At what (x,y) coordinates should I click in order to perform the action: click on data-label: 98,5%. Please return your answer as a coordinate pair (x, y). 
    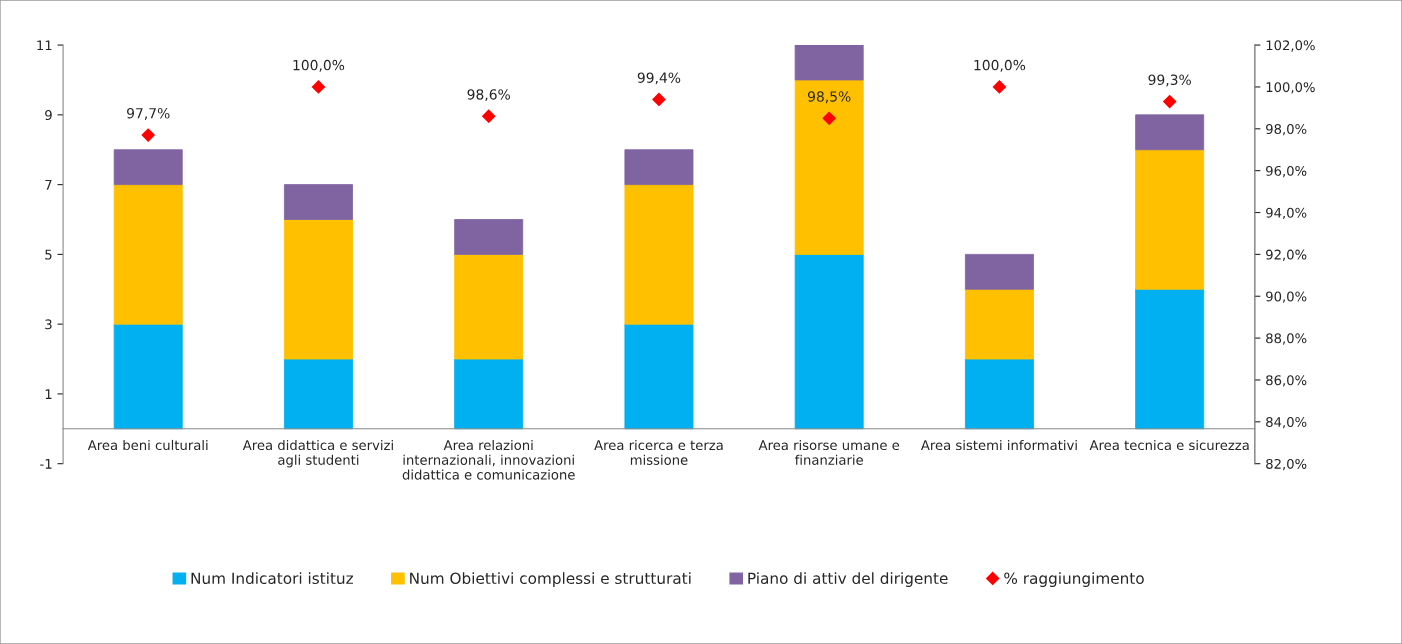
    Looking at the image, I should click on (829, 97).